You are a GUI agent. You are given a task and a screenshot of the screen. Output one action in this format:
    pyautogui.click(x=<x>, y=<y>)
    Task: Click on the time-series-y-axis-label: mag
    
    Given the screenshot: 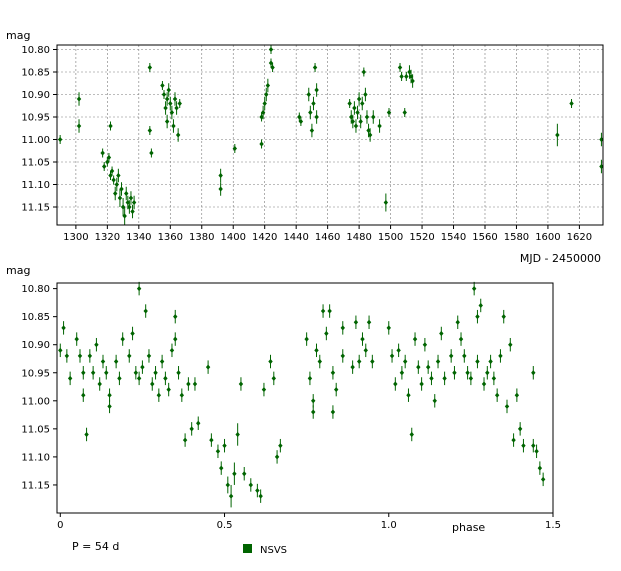 What is the action you would take?
    pyautogui.click(x=18, y=35)
    